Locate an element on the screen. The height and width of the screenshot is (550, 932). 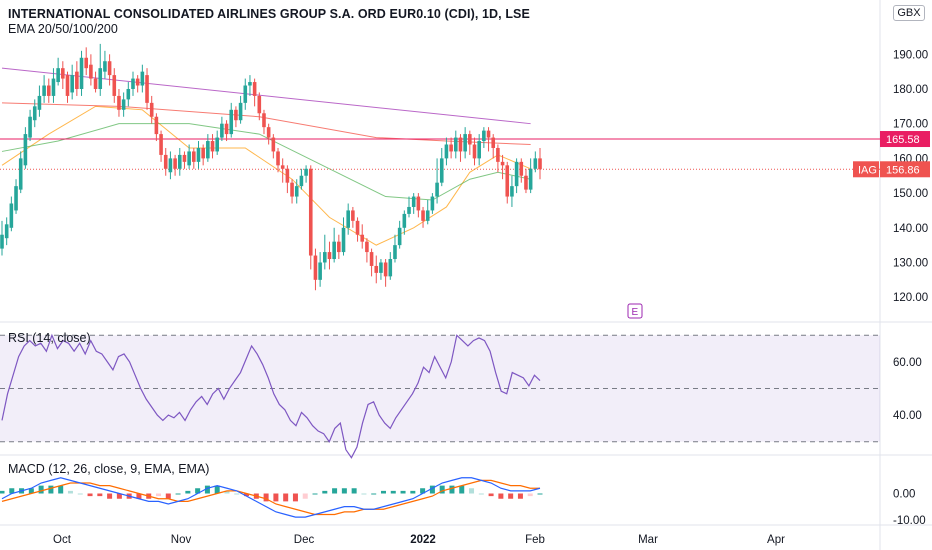
price-tick-label: 140.00 is located at coordinates (910, 229).